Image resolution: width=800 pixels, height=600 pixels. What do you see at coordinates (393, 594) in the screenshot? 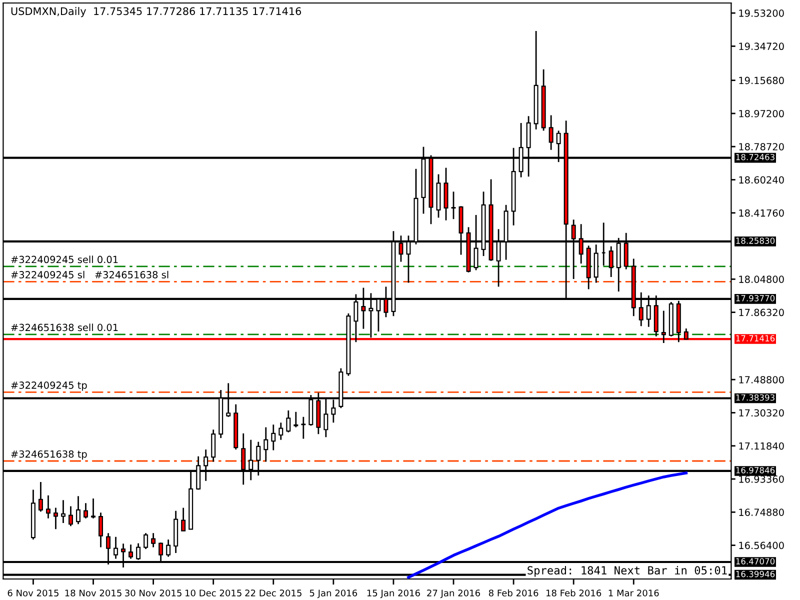
I see `x-tick-label: 15 Jan 2016` at bounding box center [393, 594].